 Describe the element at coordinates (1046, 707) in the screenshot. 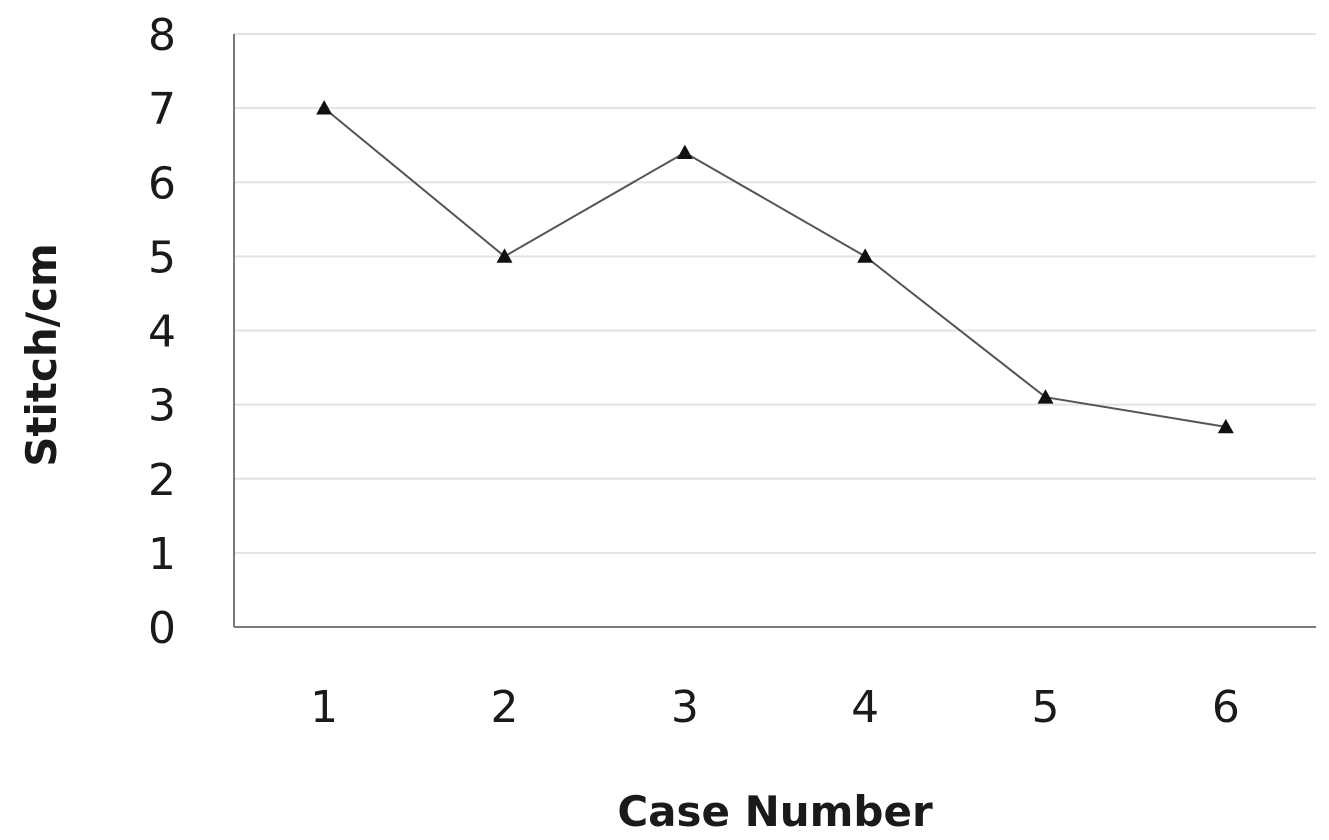

I see `x-tick-label: 5` at that location.